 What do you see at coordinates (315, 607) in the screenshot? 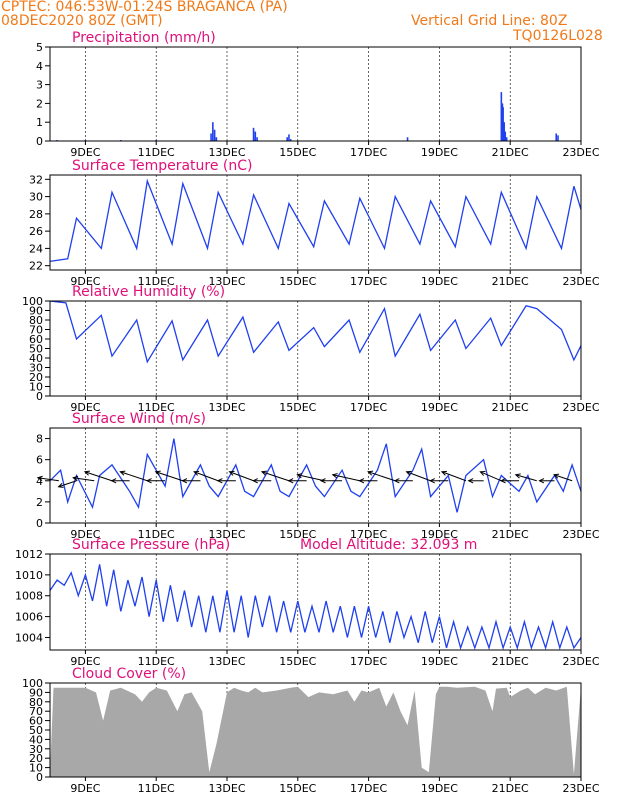
I see `pressure-line` at bounding box center [315, 607].